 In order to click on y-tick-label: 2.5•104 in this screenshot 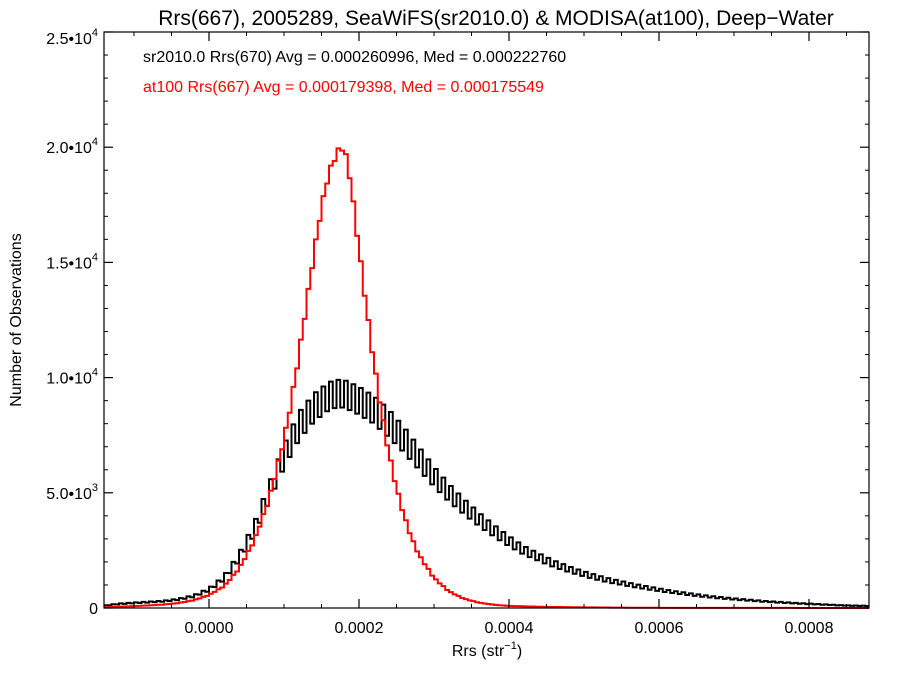, I will do `click(72, 37)`.